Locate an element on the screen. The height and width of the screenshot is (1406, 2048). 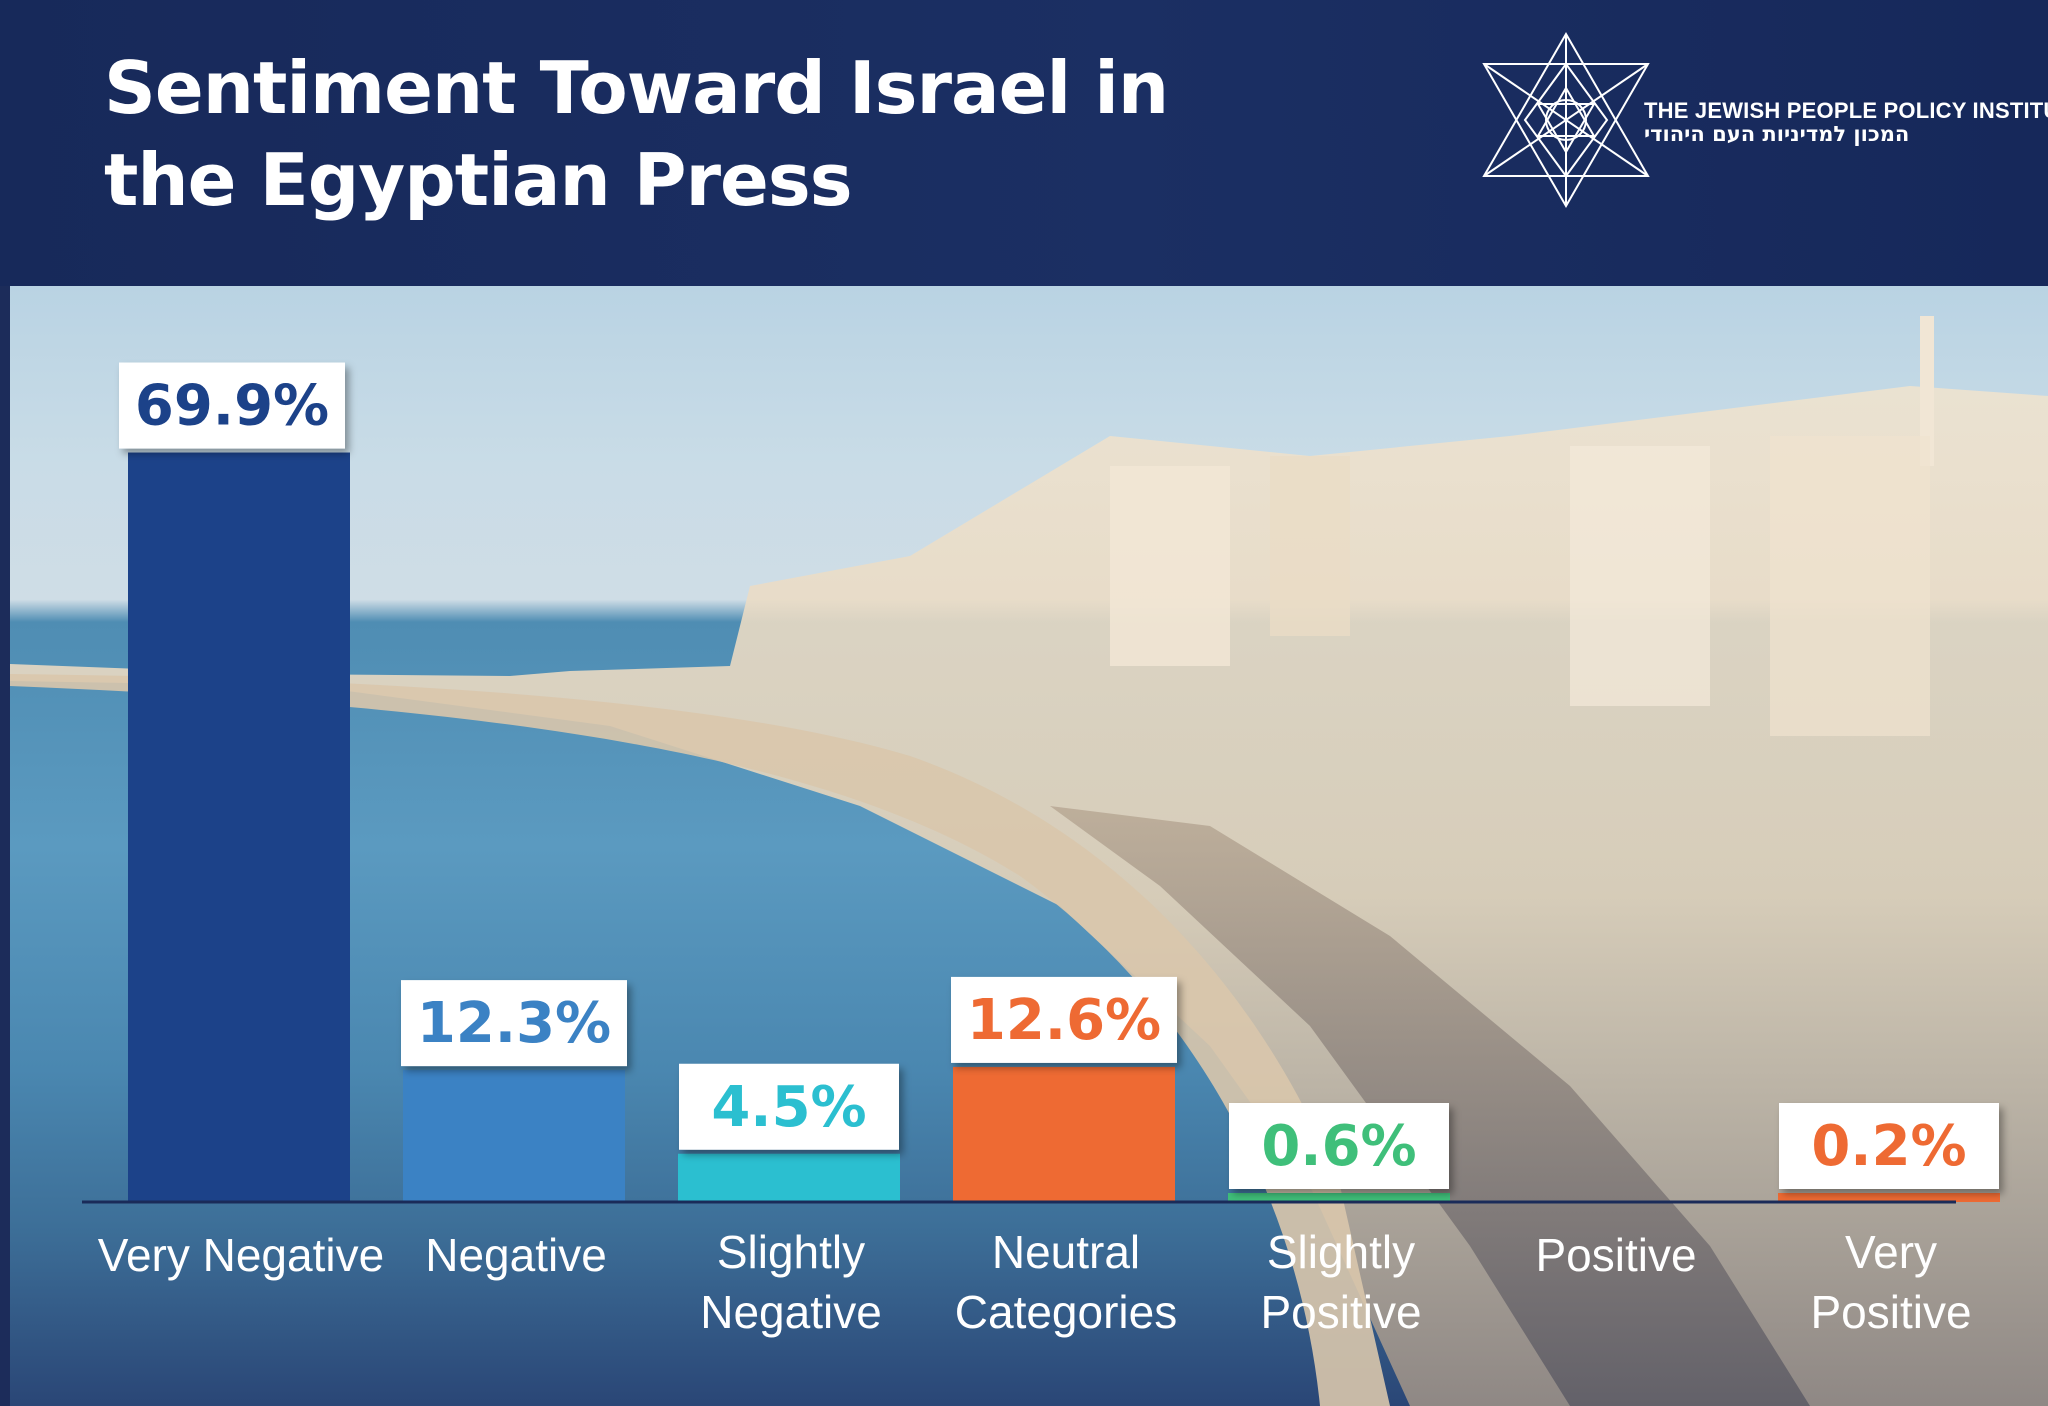
value-label-text: 12.6% is located at coordinates (1064, 1020).